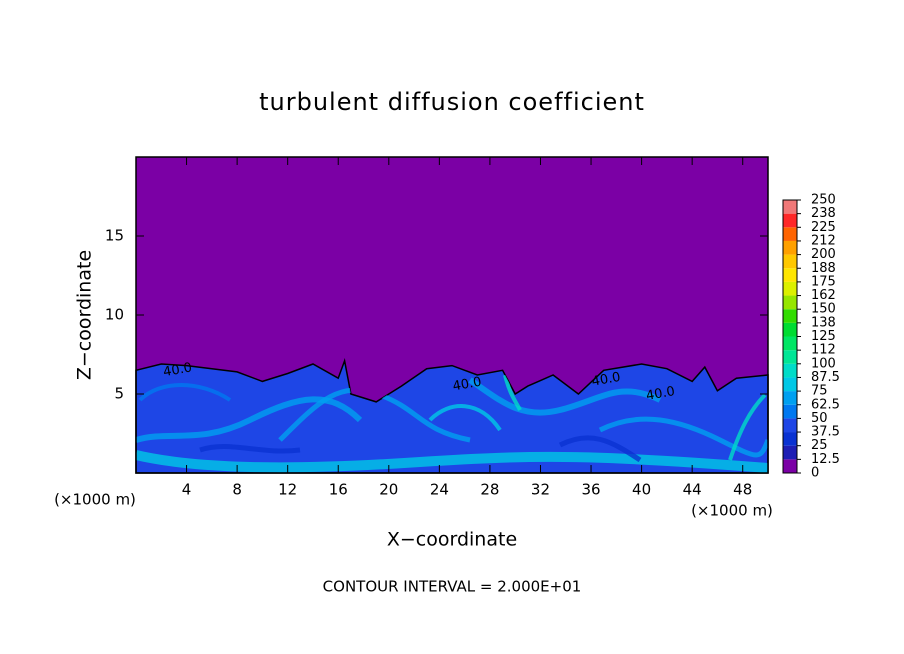 The image size is (904, 654). Describe the element at coordinates (439, 490) in the screenshot. I see `x-tick-label: 24` at that location.